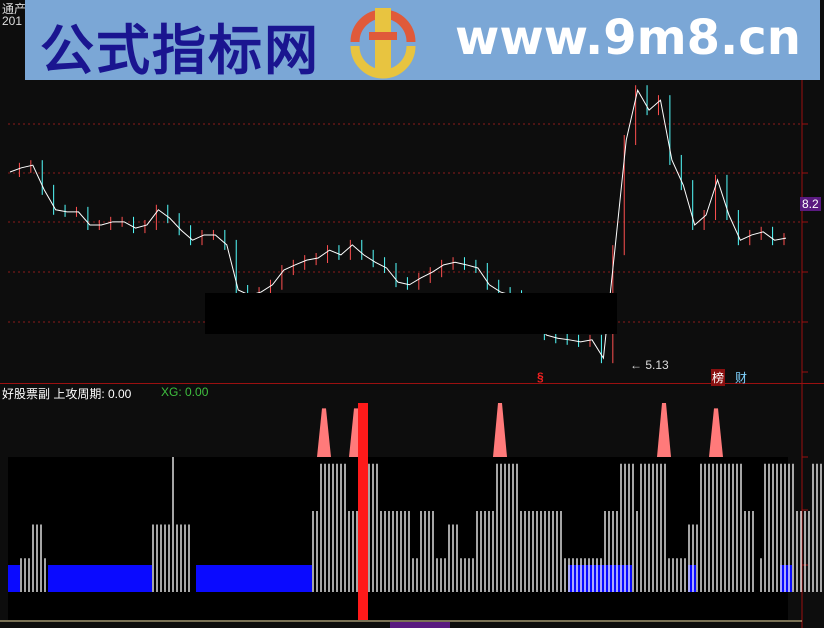 This screenshot has width=824, height=628. Describe the element at coordinates (185, 392) in the screenshot. I see `indicator-xg-value: XG: 0.00` at that location.